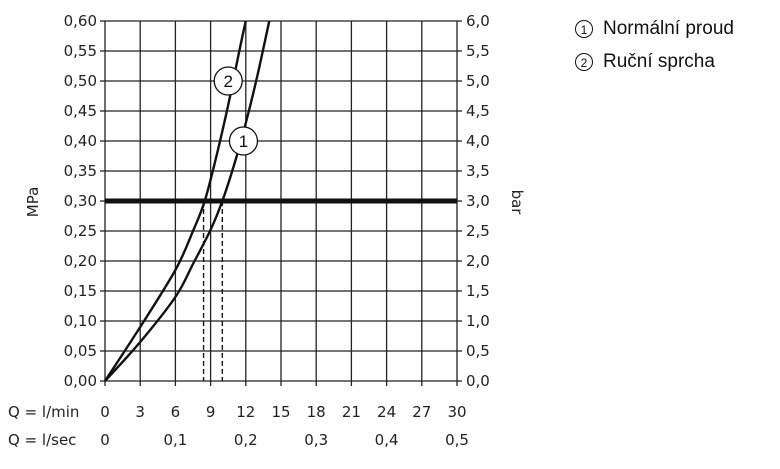  Describe the element at coordinates (43, 412) in the screenshot. I see `x-axis-lmin-label: Q = l/min` at that location.